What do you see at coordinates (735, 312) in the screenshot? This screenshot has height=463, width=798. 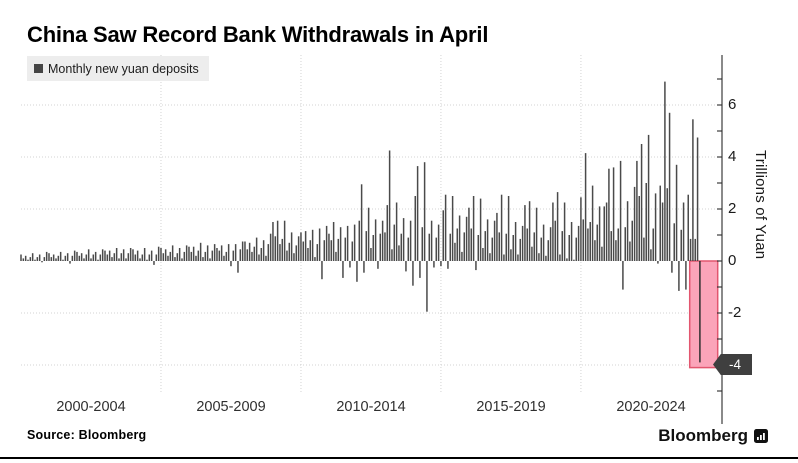 I see `y-tick-neg2: -2` at bounding box center [735, 312].